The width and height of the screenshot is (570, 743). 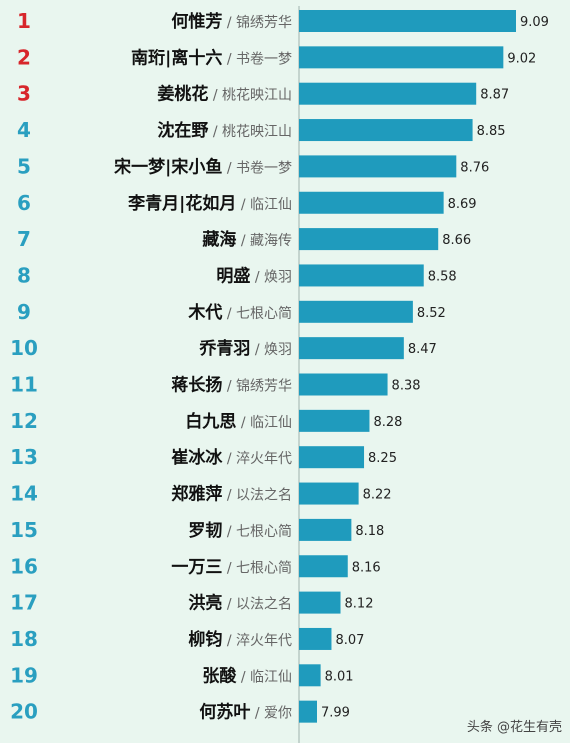 What do you see at coordinates (271, 276) in the screenshot?
I see `drama-name: / 焕羽` at bounding box center [271, 276].